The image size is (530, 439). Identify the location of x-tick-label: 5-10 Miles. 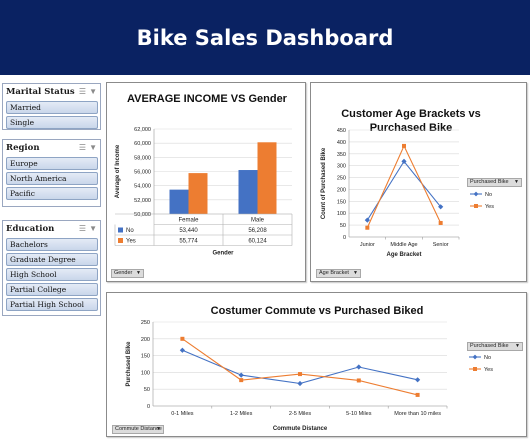
(359, 414).